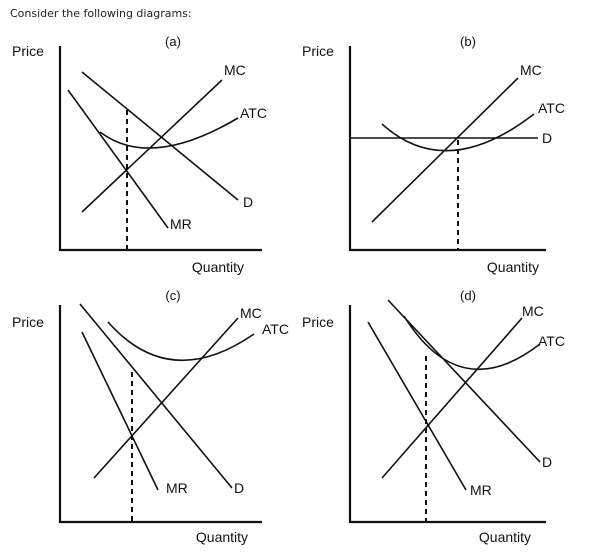 The image size is (590, 552). I want to click on panel-d-demand-curve, so click(464, 381).